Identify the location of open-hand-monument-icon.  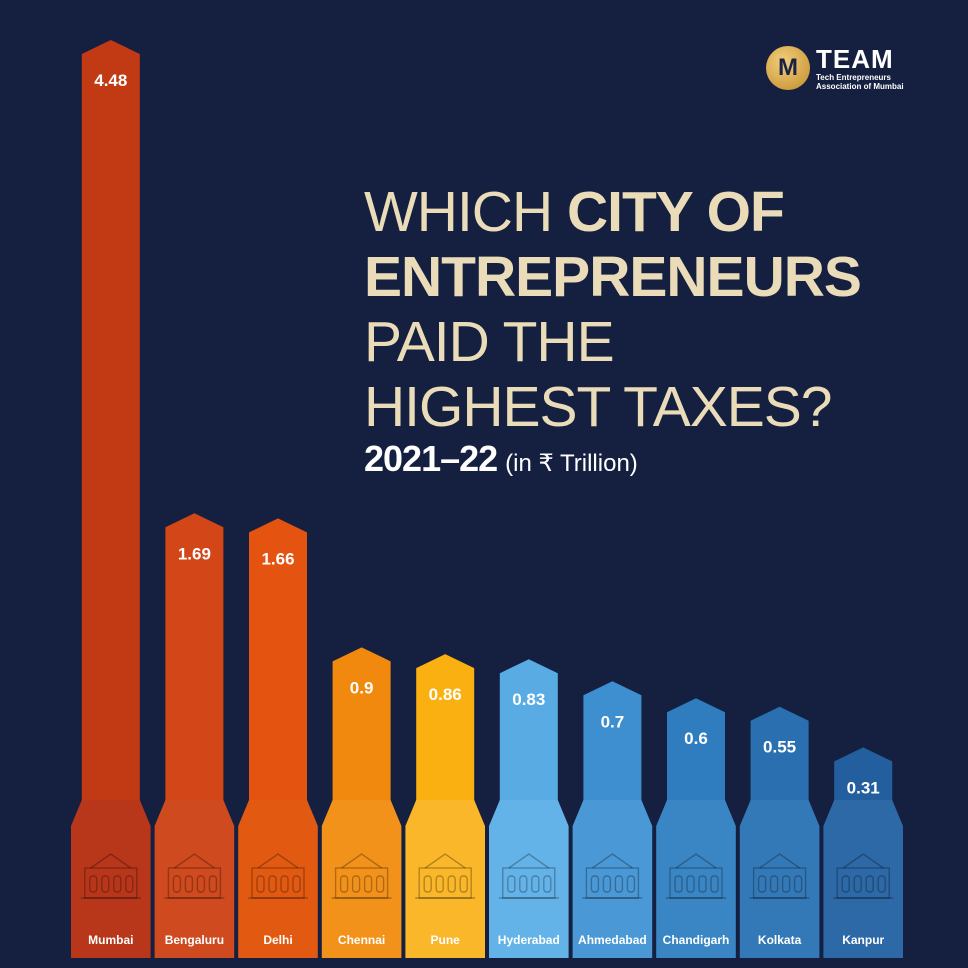
(696, 876).